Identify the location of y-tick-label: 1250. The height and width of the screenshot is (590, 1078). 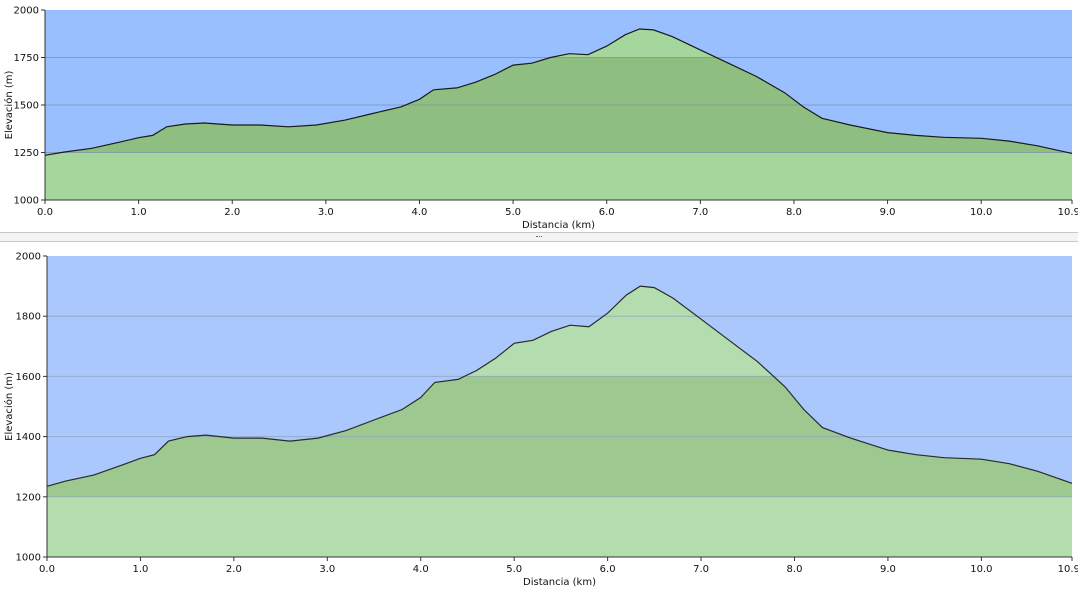
(26, 153).